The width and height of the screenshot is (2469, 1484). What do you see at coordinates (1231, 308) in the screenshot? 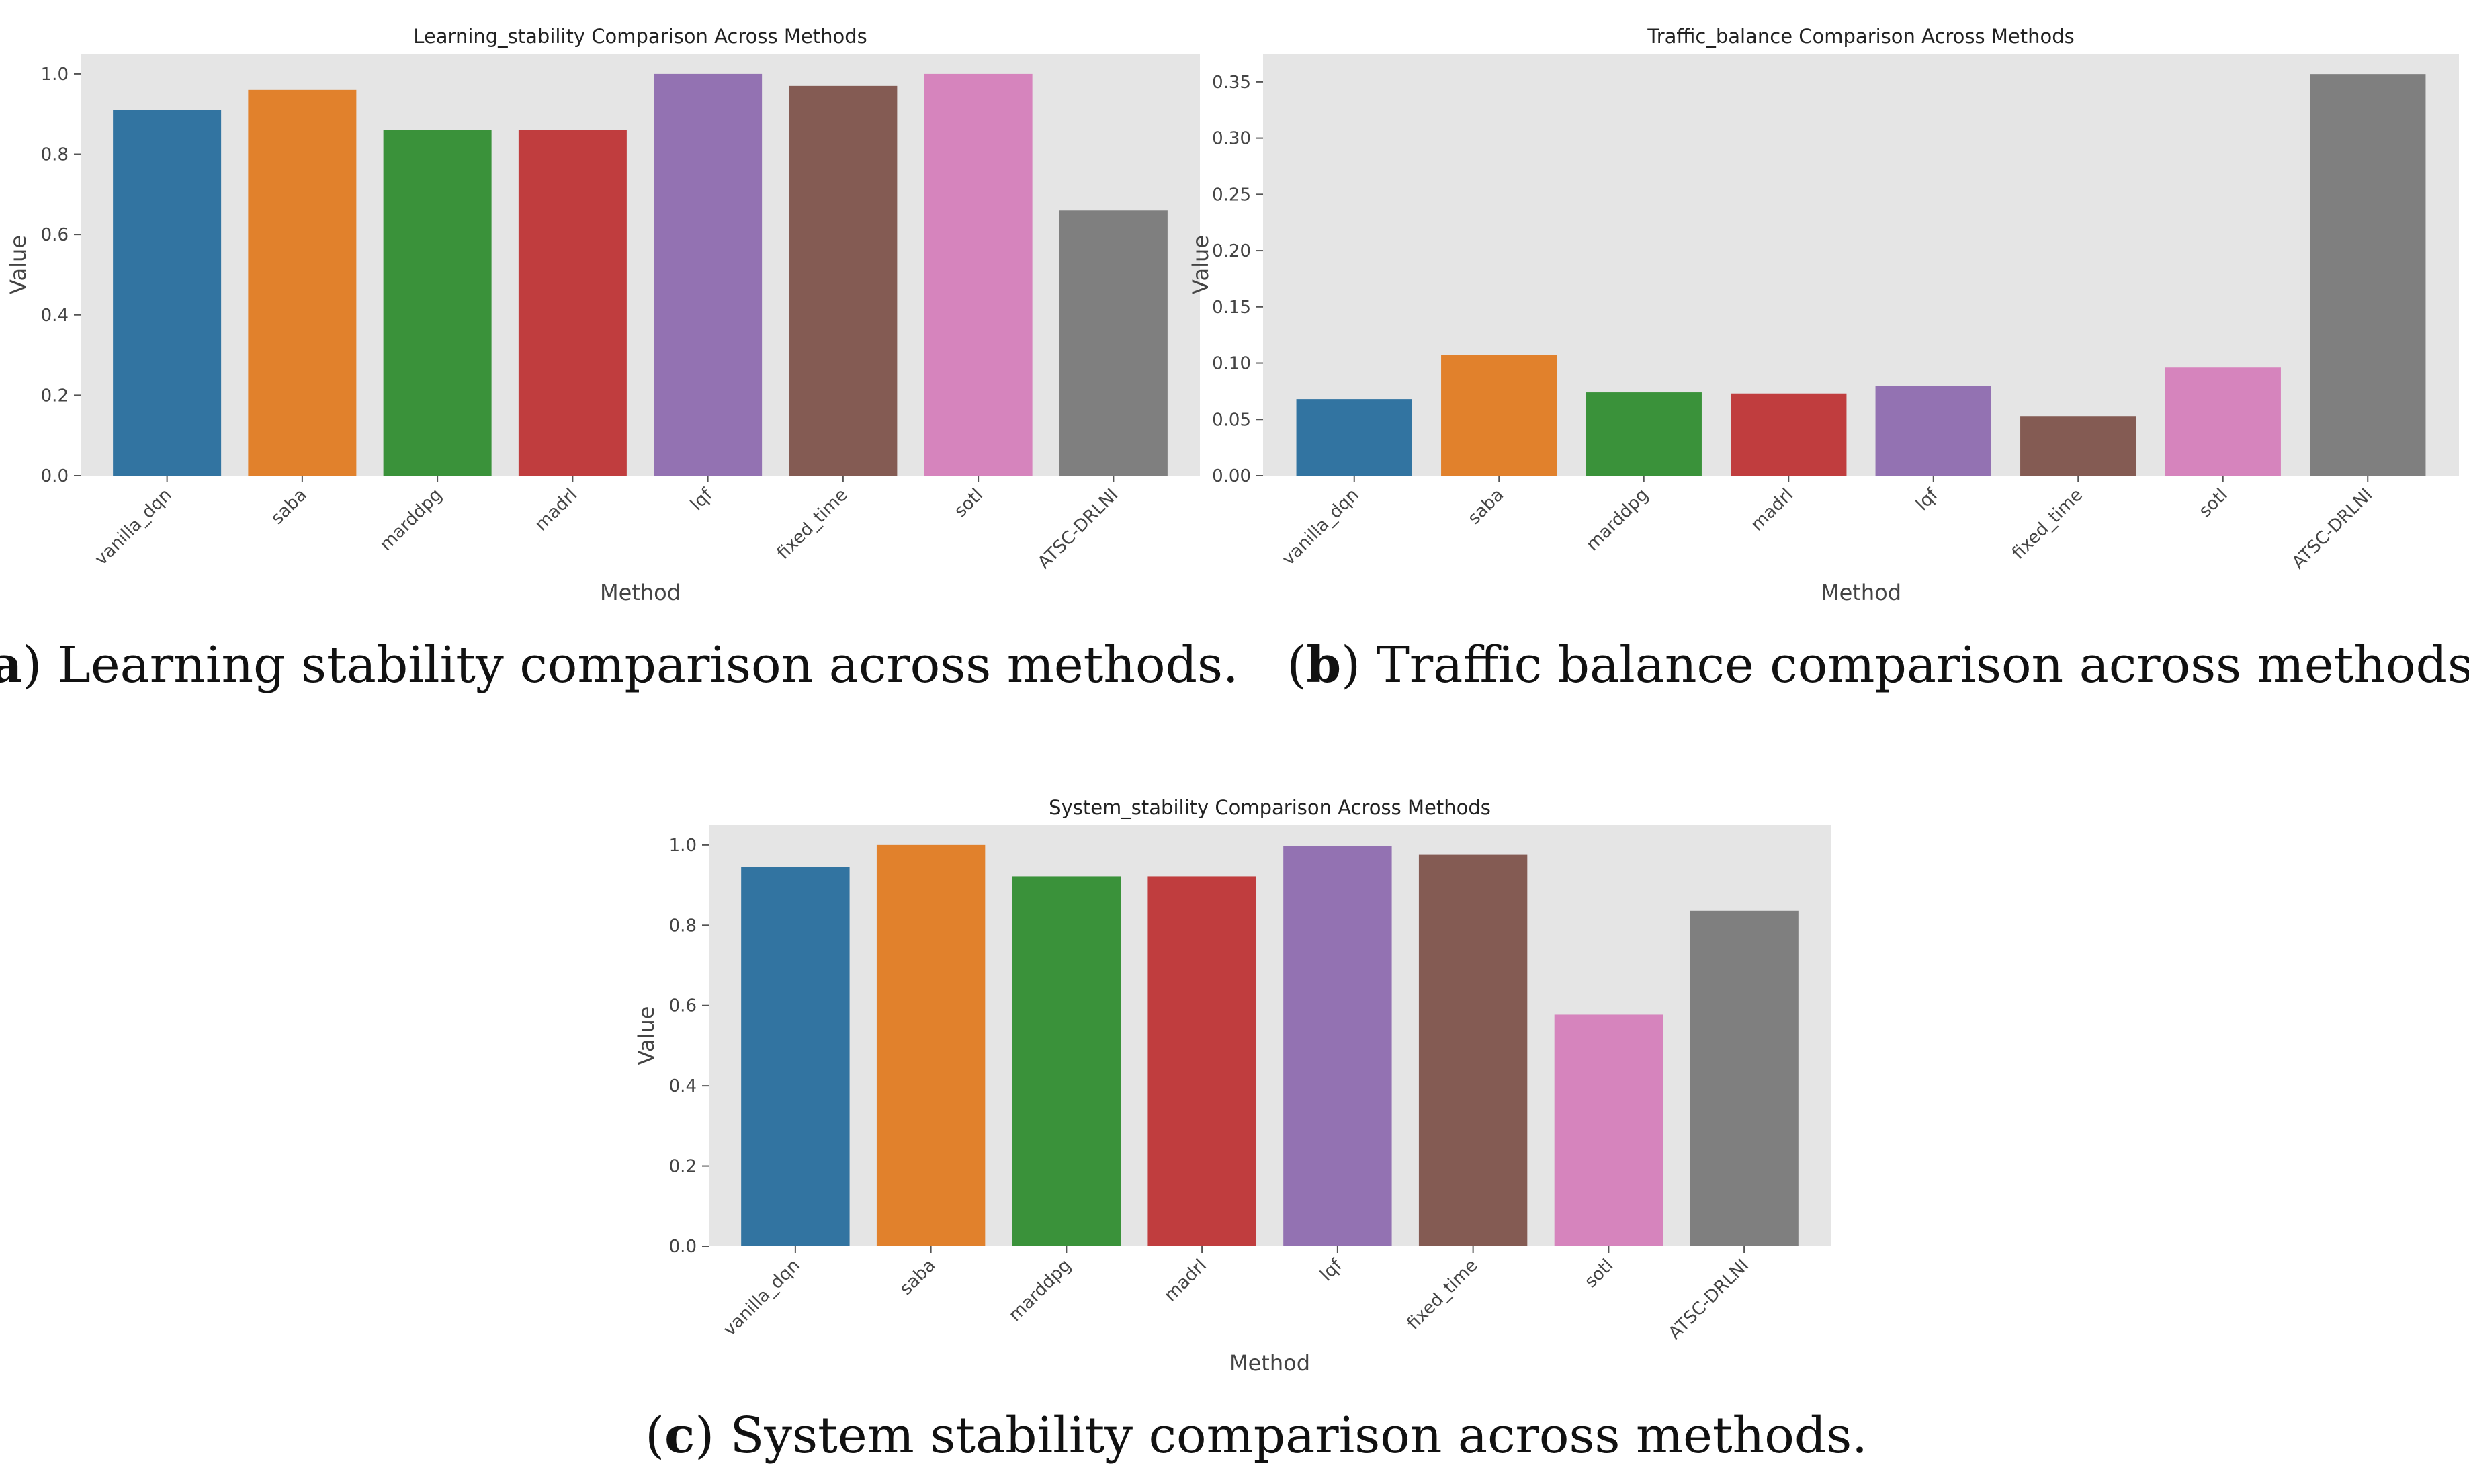
I see `y-tick-label: 0.15` at bounding box center [1231, 308].